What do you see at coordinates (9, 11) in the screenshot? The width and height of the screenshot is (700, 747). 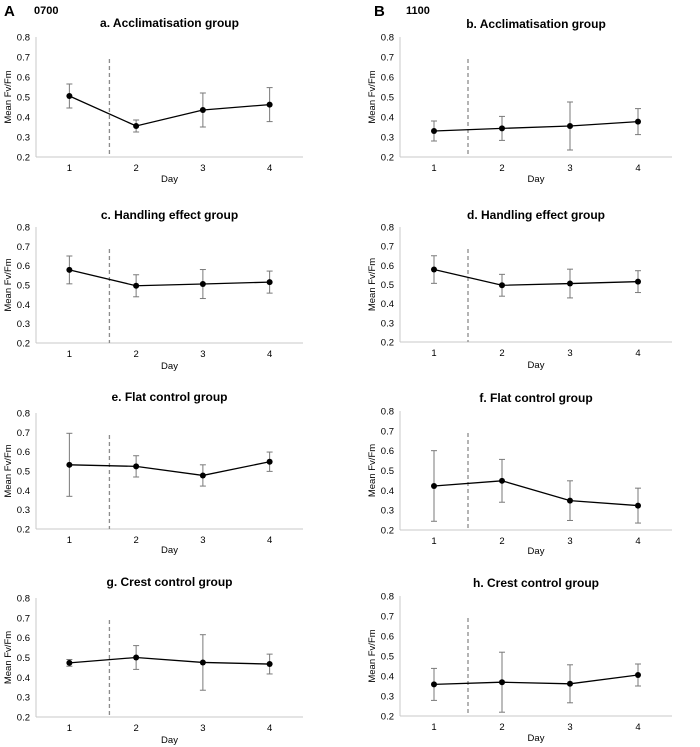 I see `panel-letter-a: A` at bounding box center [9, 11].